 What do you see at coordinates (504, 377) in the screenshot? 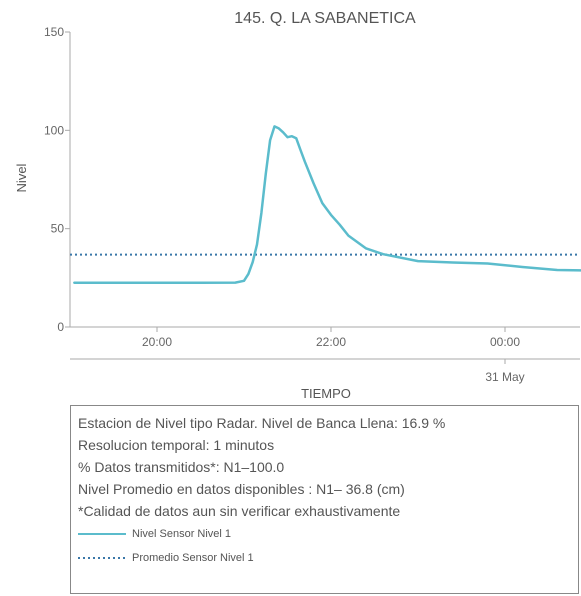
I see `date-label: 31 May` at bounding box center [504, 377].